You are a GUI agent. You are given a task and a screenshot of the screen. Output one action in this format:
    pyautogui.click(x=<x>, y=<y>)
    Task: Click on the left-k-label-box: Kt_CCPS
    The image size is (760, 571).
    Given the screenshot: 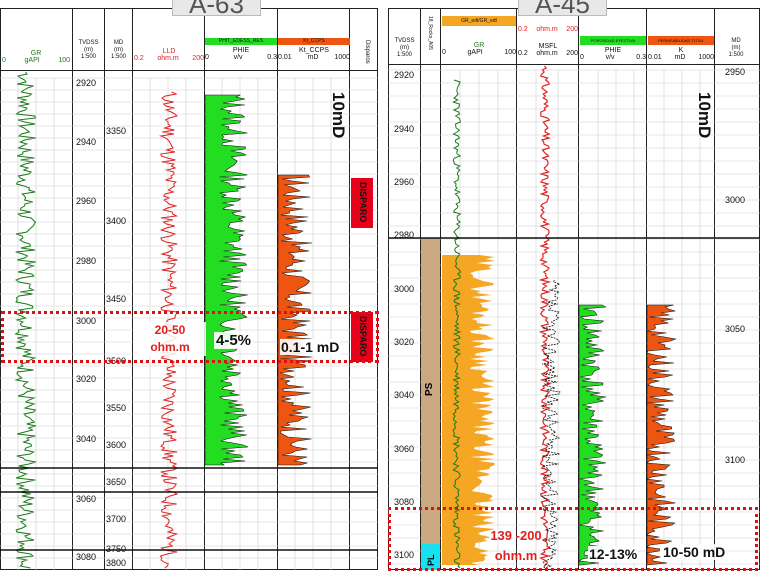 What is the action you would take?
    pyautogui.click(x=314, y=41)
    